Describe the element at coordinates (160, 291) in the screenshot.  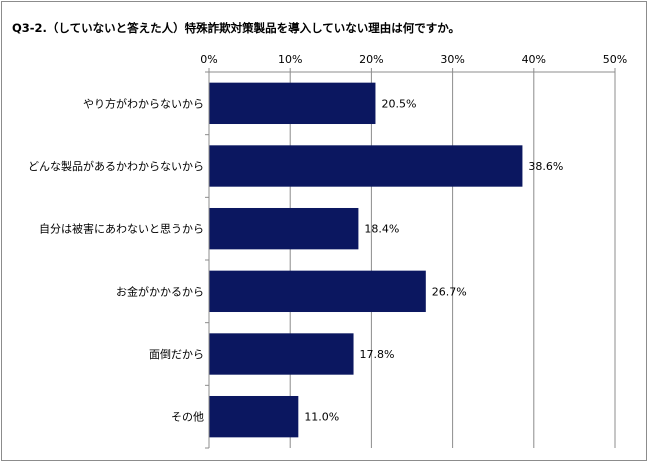
I see `category-label: お金がかかるから` at that location.